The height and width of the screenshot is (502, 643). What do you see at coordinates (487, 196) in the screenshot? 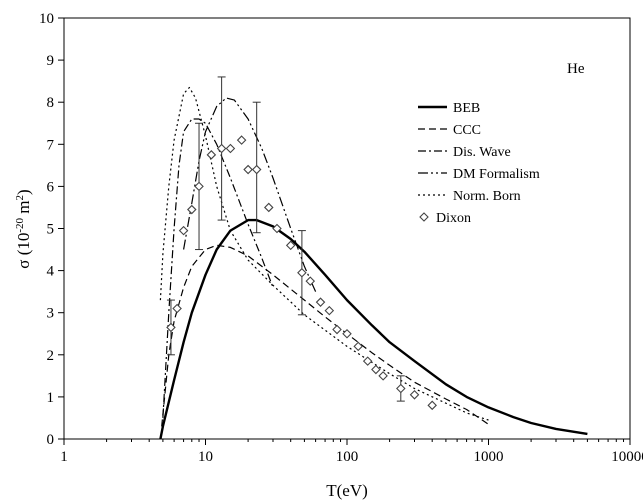
I see `legend-norm-born-label: Norm. Born` at bounding box center [487, 196].